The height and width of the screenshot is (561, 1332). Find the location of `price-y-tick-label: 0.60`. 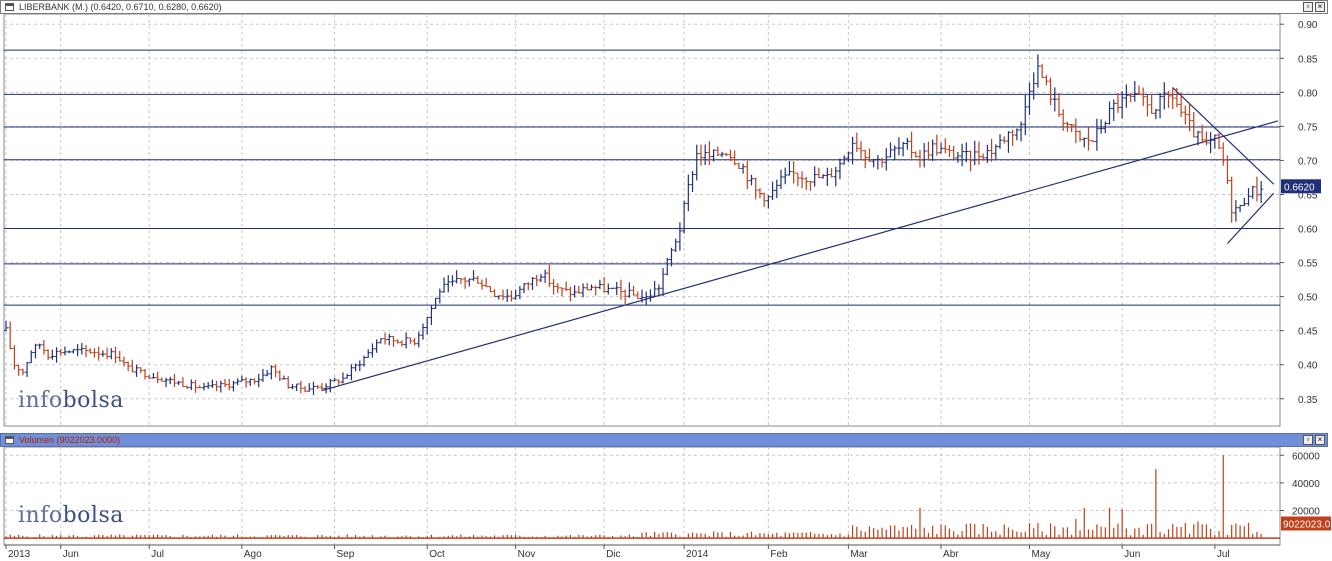

price-y-tick-label: 0.60 is located at coordinates (1308, 230).